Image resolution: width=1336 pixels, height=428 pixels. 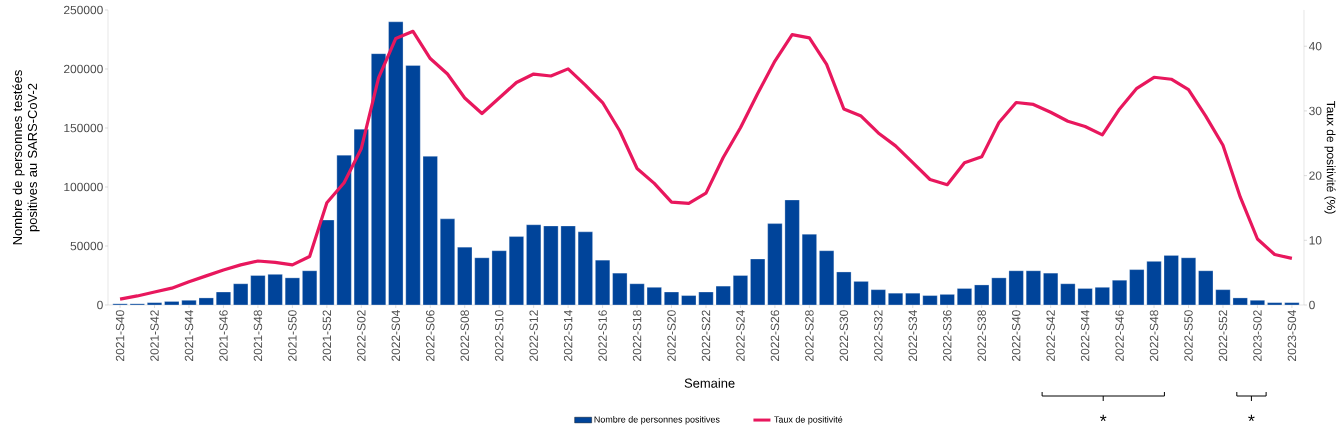 I want to click on y2-tick-label: 10, so click(x=1315, y=240).